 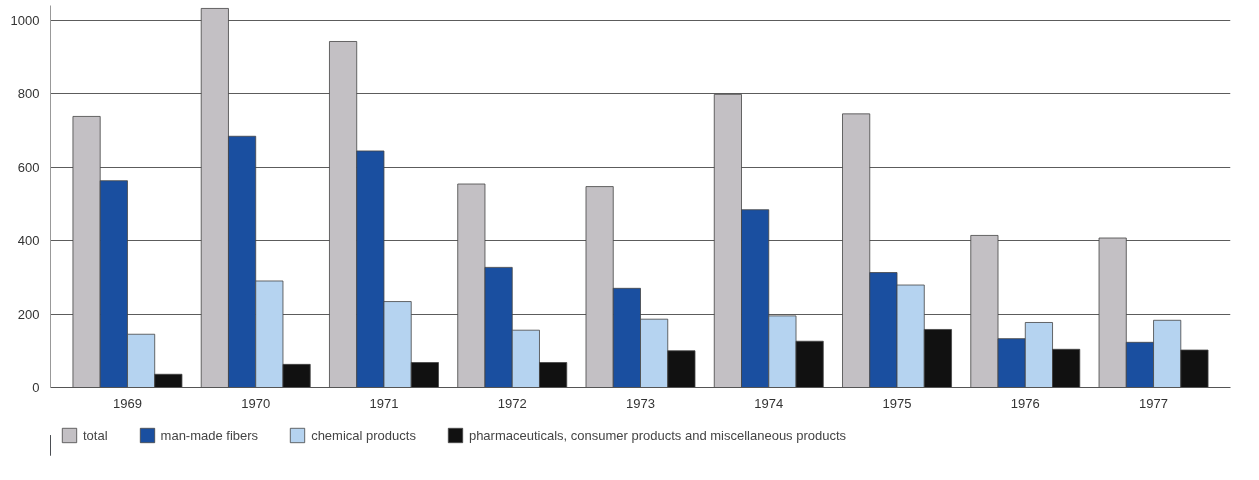 What do you see at coordinates (363, 435) in the screenshot?
I see `legend-label: chemical products` at bounding box center [363, 435].